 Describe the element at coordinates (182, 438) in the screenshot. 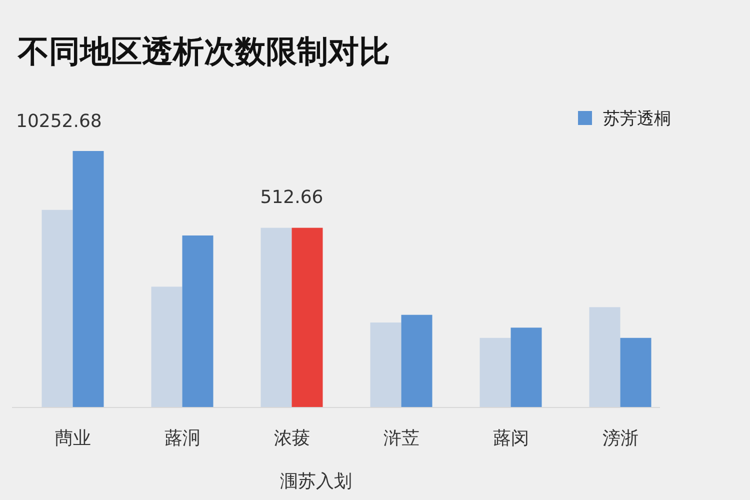

I see `x-tick-label: 蕗泂` at that location.